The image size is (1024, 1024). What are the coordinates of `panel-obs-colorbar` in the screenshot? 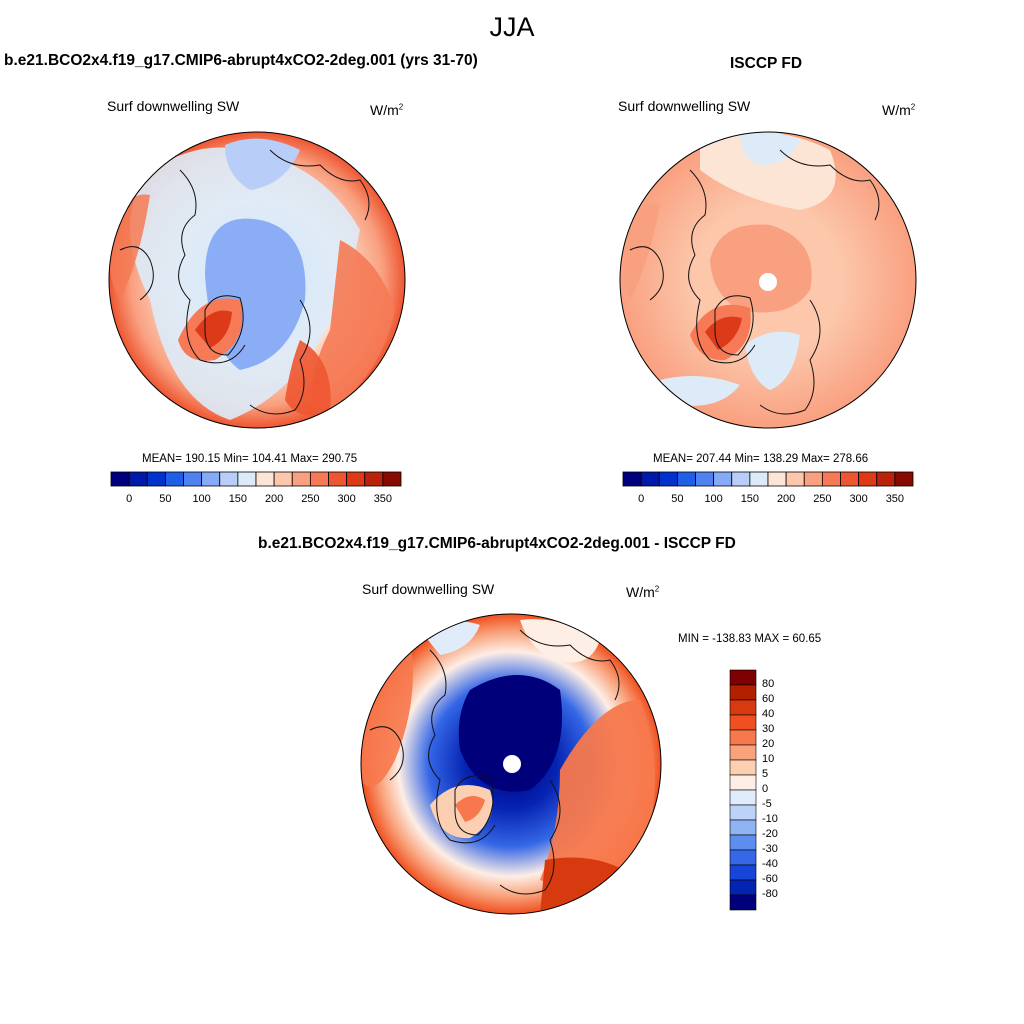 It's located at (768, 479).